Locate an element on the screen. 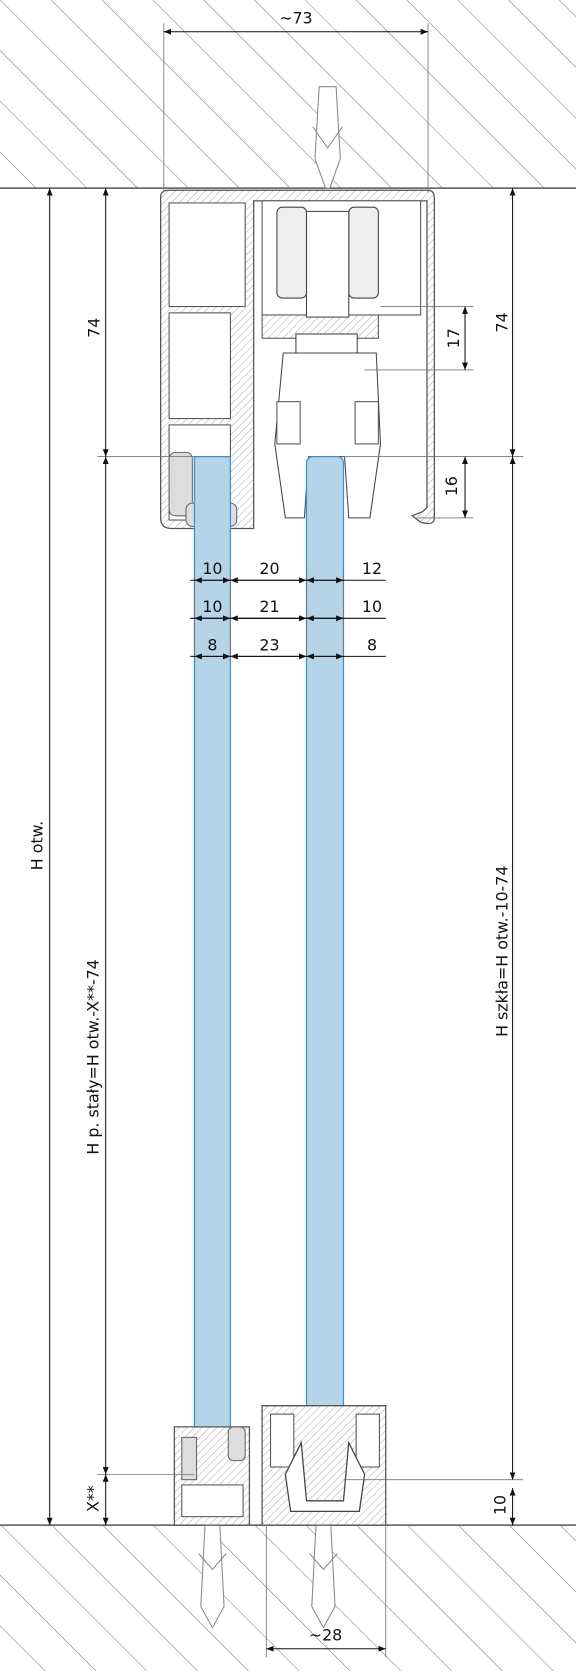  carriage-axle is located at coordinates (327, 264).